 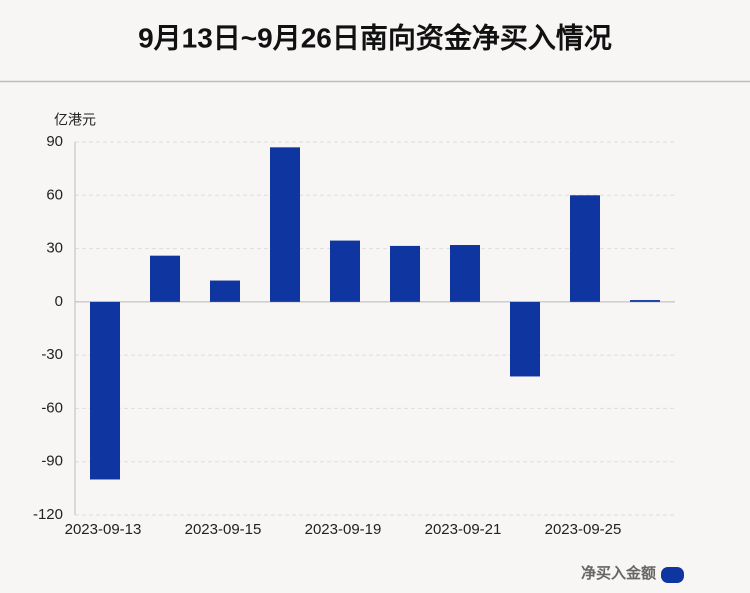 I want to click on x-tick-label: 2023-09-13, so click(x=103, y=529).